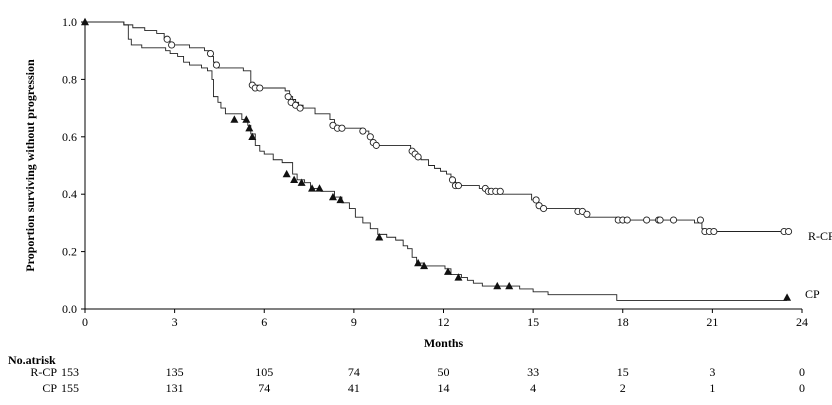  I want to click on x-tick-label: 24, so click(802, 322).